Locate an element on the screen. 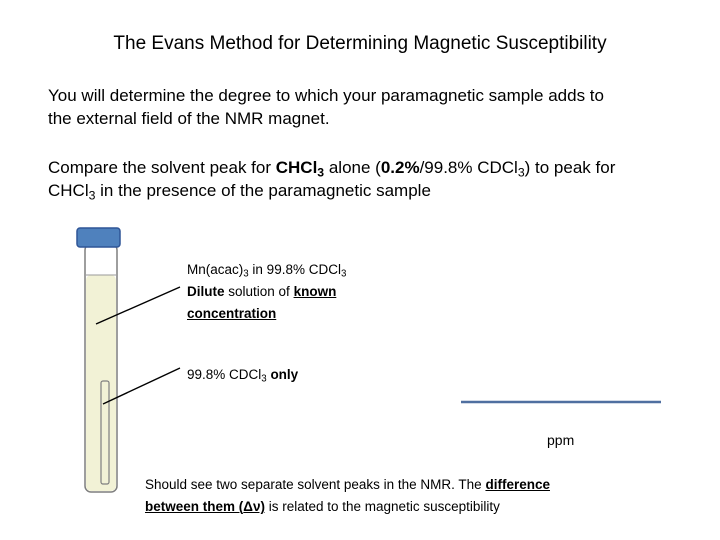 The width and height of the screenshot is (720, 540). sample-label-mn: Mn(acac) is located at coordinates (215, 269).